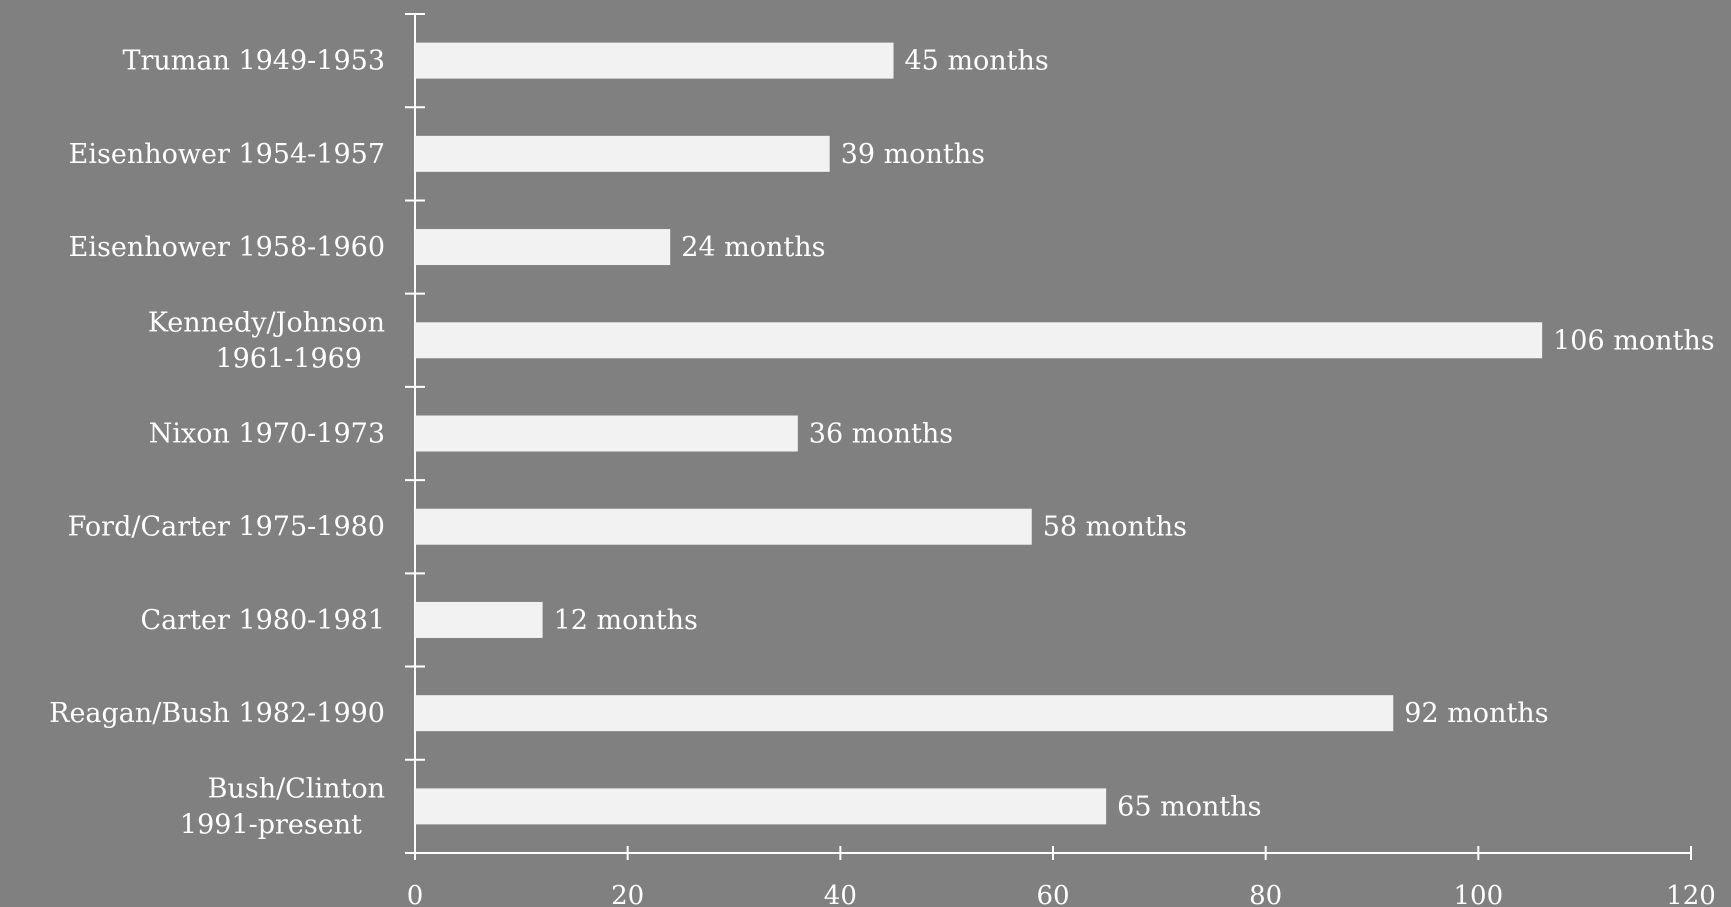 This screenshot has width=1731, height=907. Describe the element at coordinates (227, 247) in the screenshot. I see `category-label: Eisenhower 1958-1960` at that location.